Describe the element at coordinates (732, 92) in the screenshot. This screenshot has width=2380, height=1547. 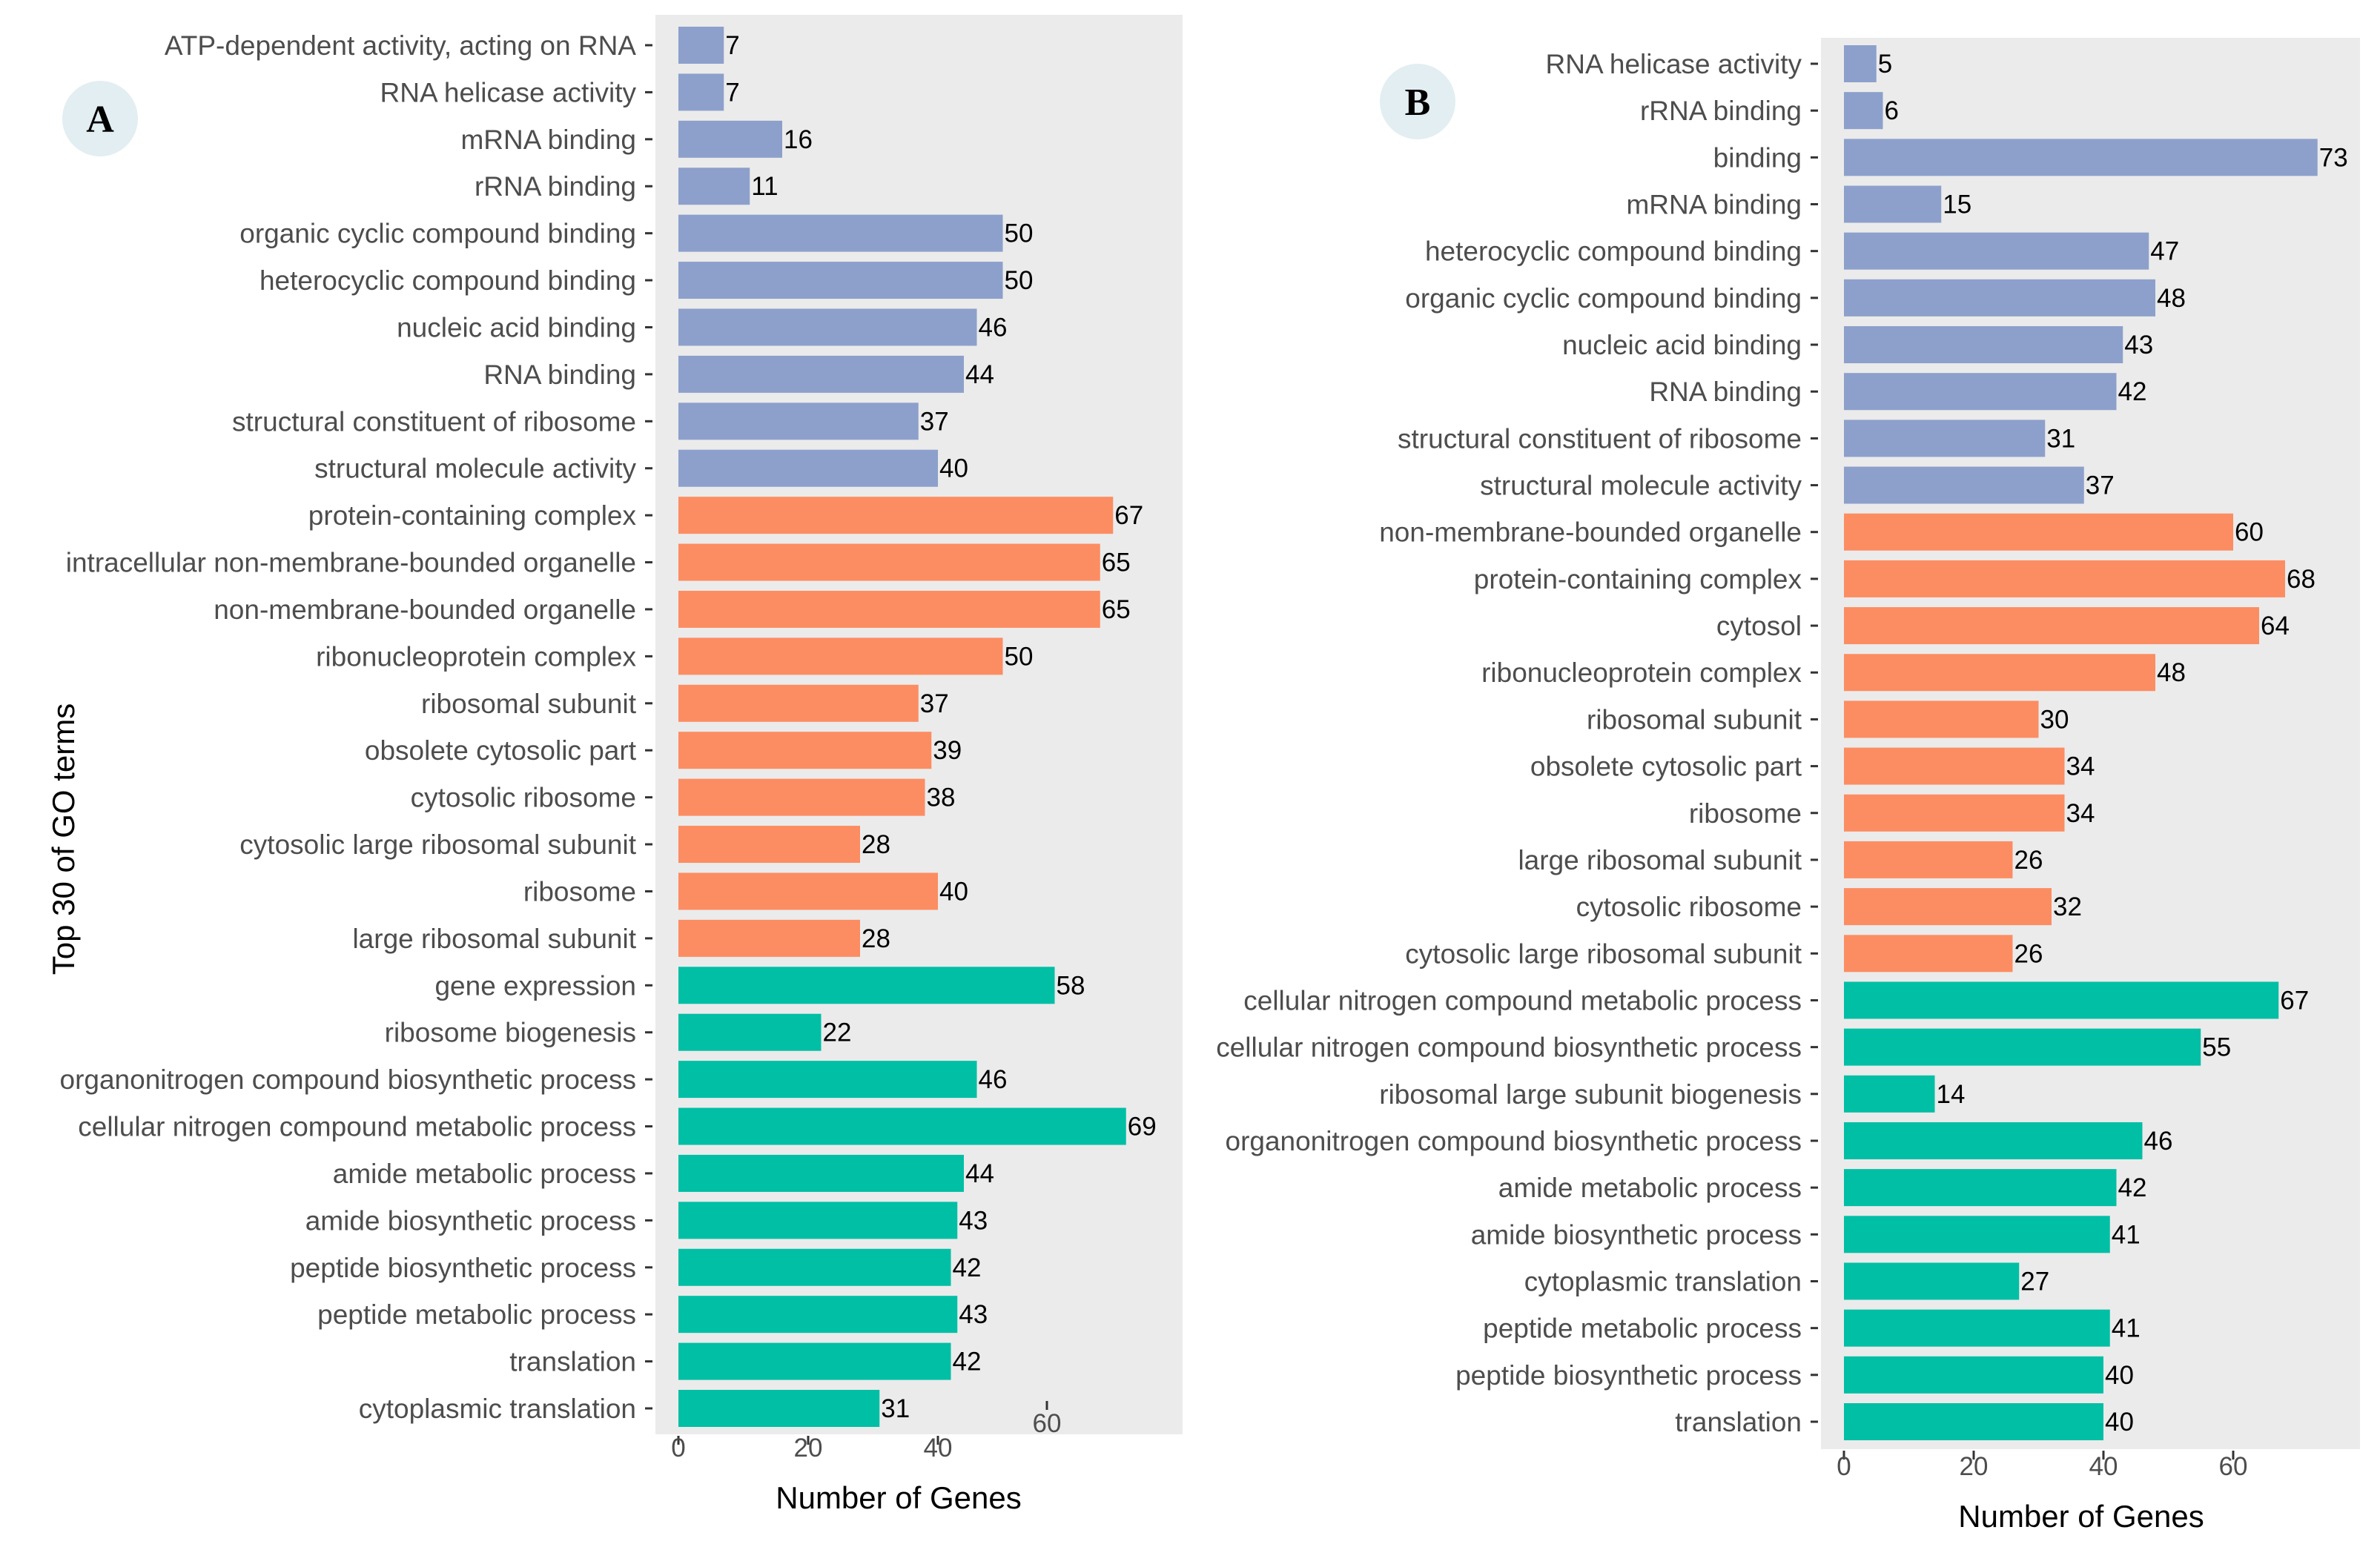
I see `data-label: 7` at that location.